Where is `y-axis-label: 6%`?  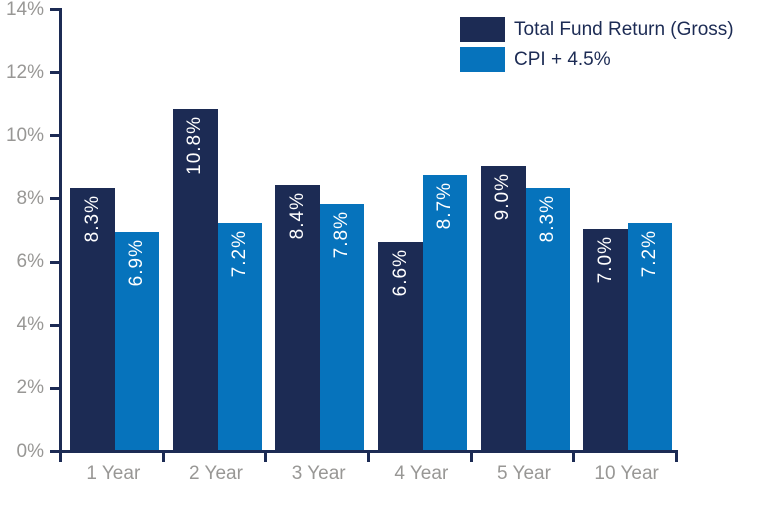 y-axis-label: 6% is located at coordinates (30, 262).